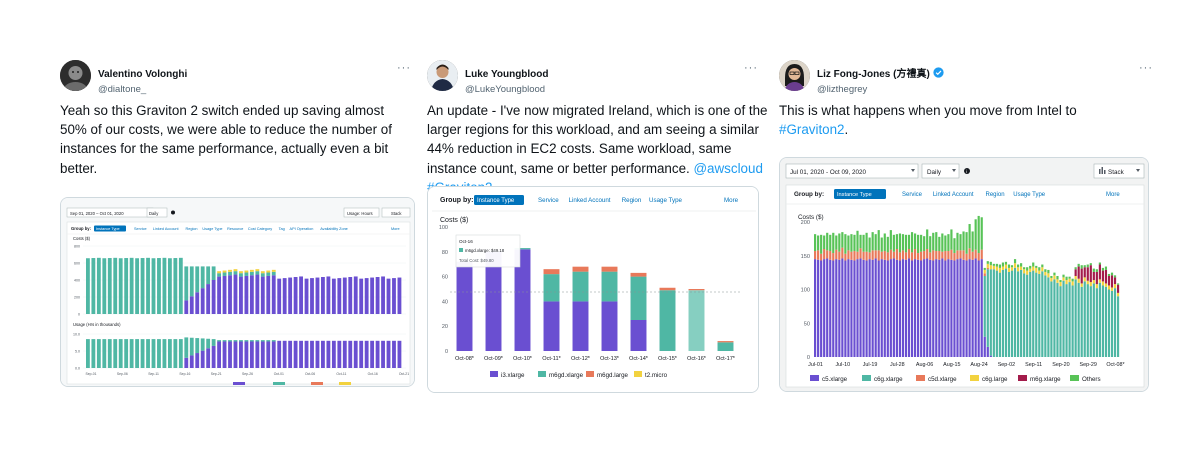 This screenshot has width=1201, height=451. What do you see at coordinates (579, 375) in the screenshot?
I see `legend: i3.xlarge m6gd.xlarge m6gd.large t2.micro` at bounding box center [579, 375].